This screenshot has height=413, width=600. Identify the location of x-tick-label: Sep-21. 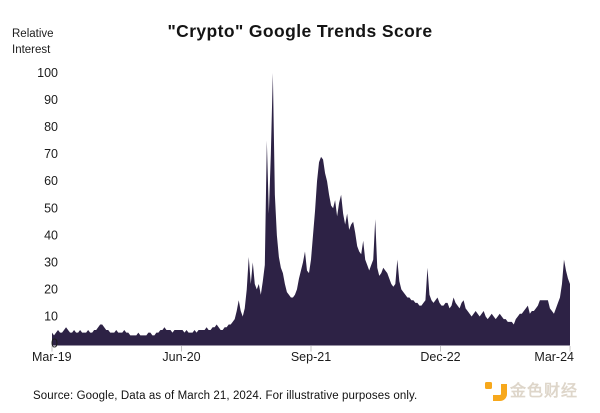
(311, 357).